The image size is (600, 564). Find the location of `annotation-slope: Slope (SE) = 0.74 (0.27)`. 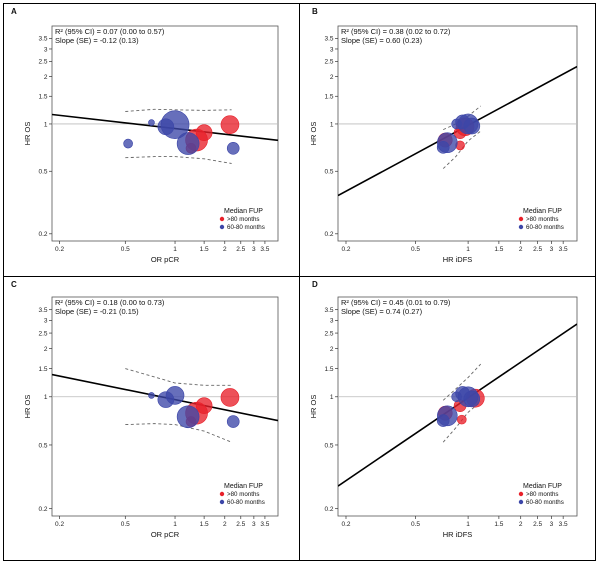

annotation-slope: Slope (SE) = 0.74 (0.27) is located at coordinates (382, 311).